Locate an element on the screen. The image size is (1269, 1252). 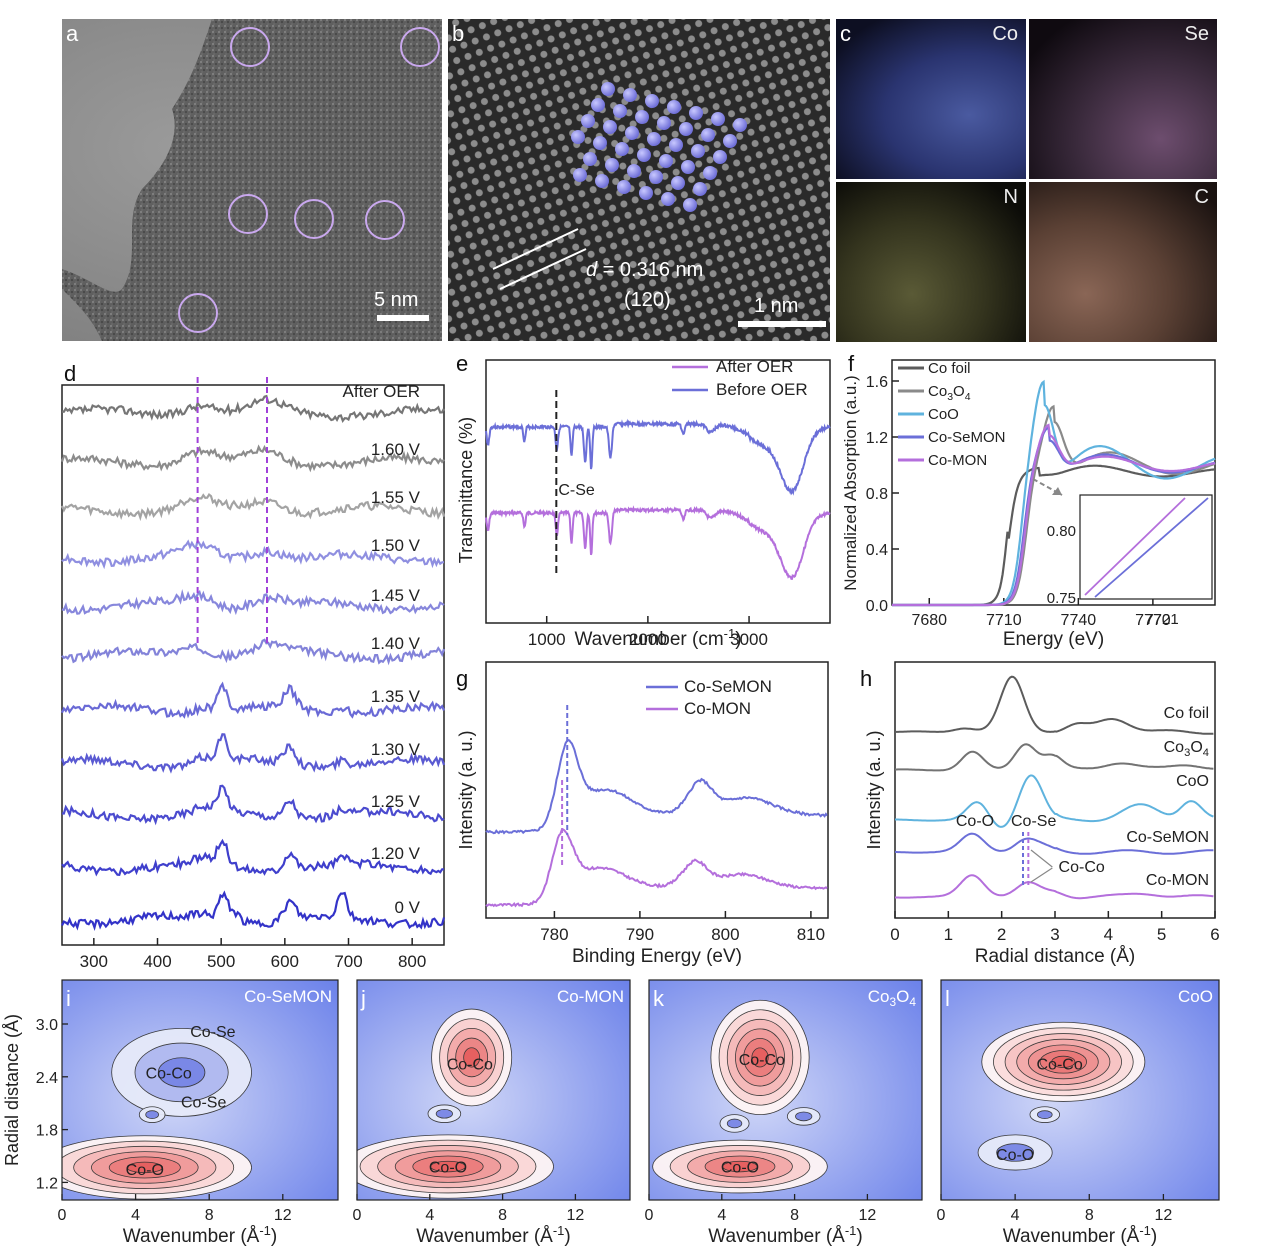
co-se-label: Co-Se is located at coordinates (1033, 821).